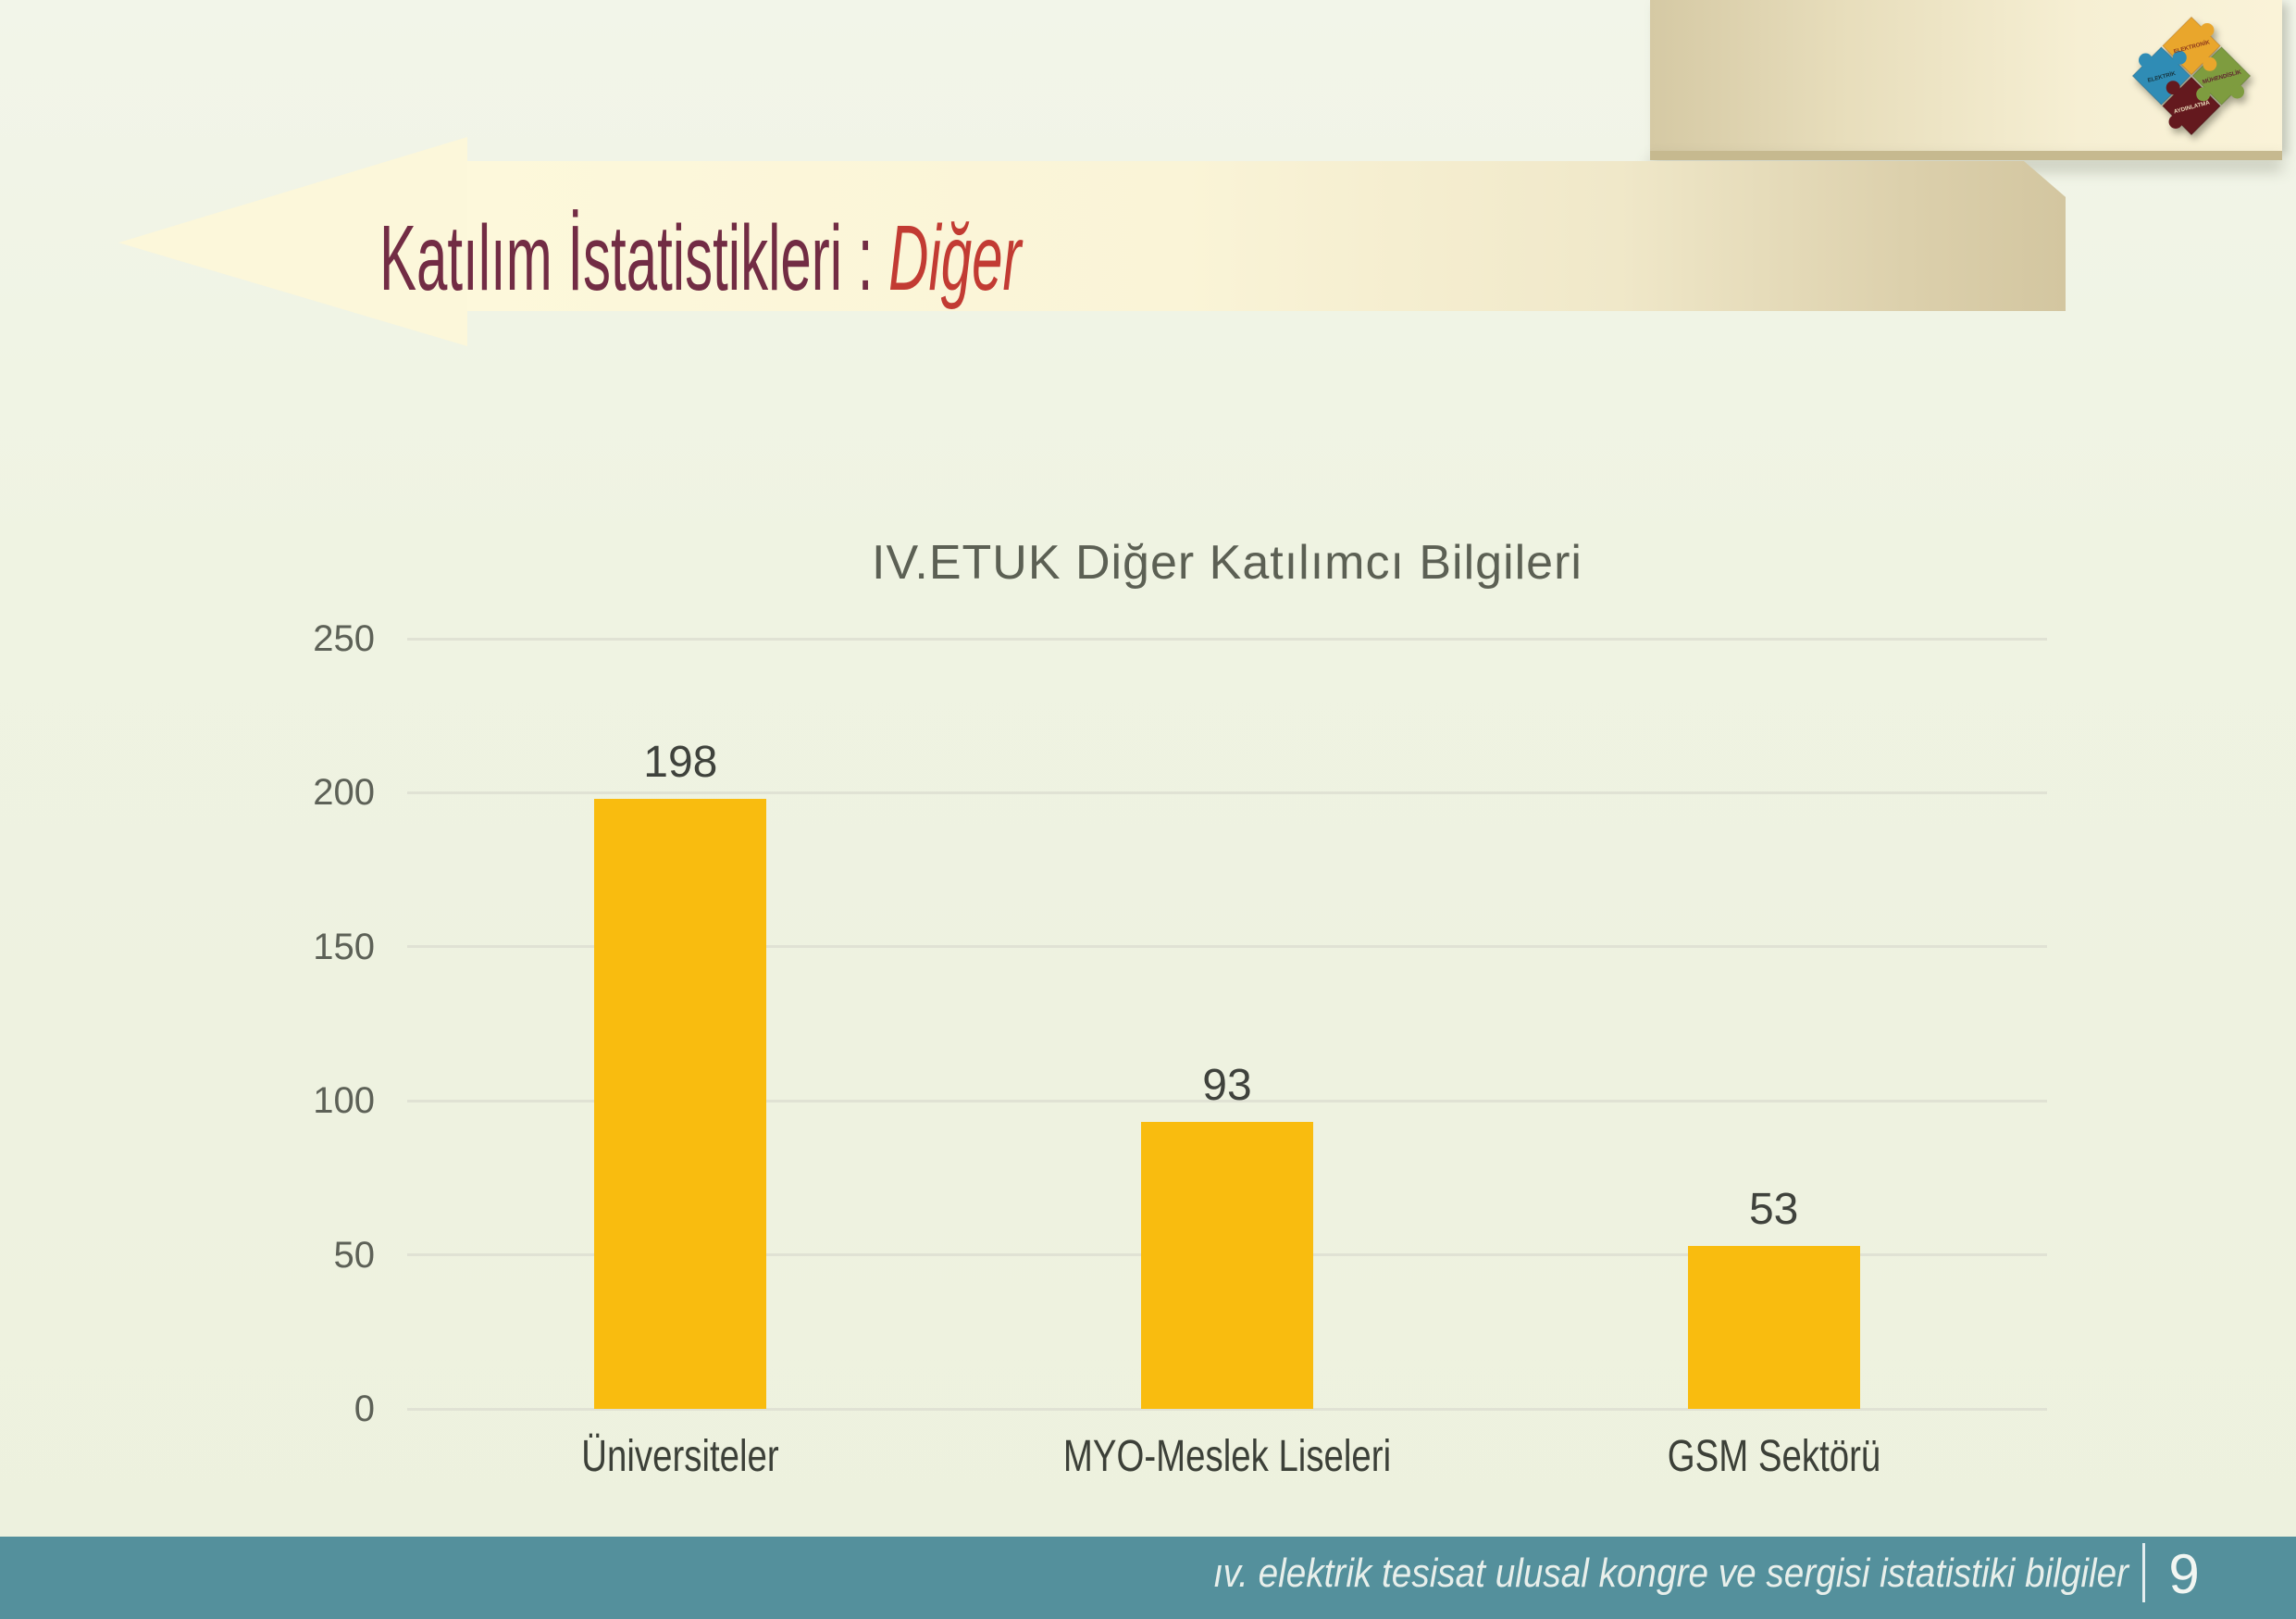 The height and width of the screenshot is (1619, 2296). Describe the element at coordinates (344, 1101) in the screenshot. I see `y-axis-tick-label: 100` at that location.